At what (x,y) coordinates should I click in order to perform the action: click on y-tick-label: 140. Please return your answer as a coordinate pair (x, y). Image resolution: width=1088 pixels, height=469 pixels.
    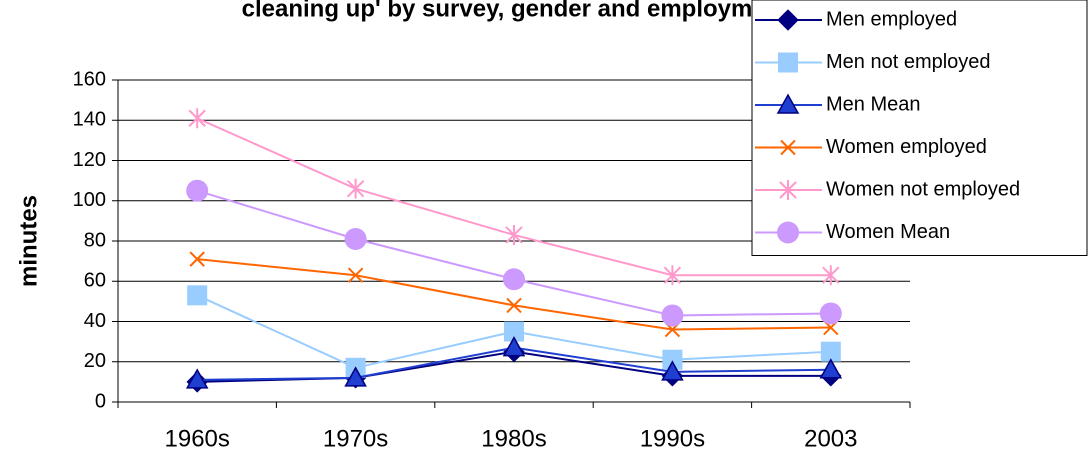
    Looking at the image, I should click on (89, 120).